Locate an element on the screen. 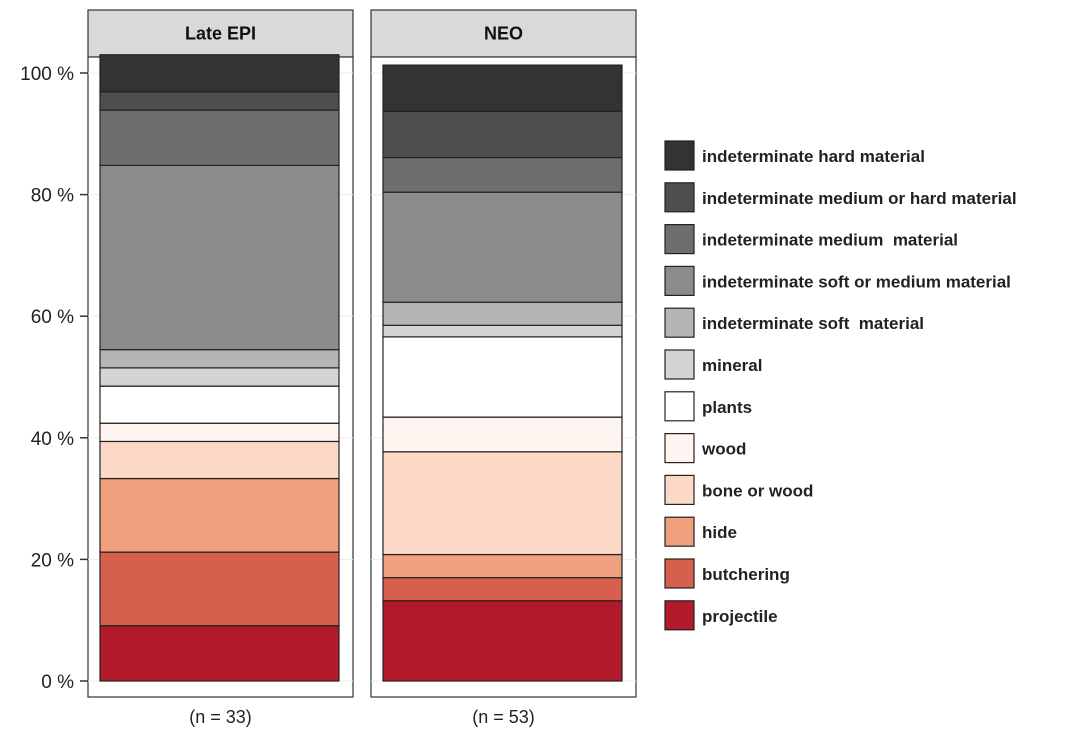 This screenshot has width=1075, height=731. y-tick-label: 20 % is located at coordinates (52, 560).